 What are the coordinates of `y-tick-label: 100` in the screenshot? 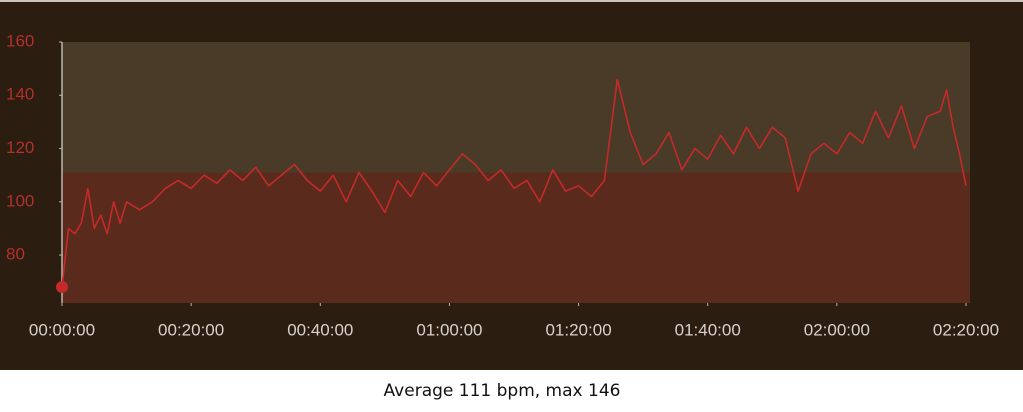 It's located at (20, 200).